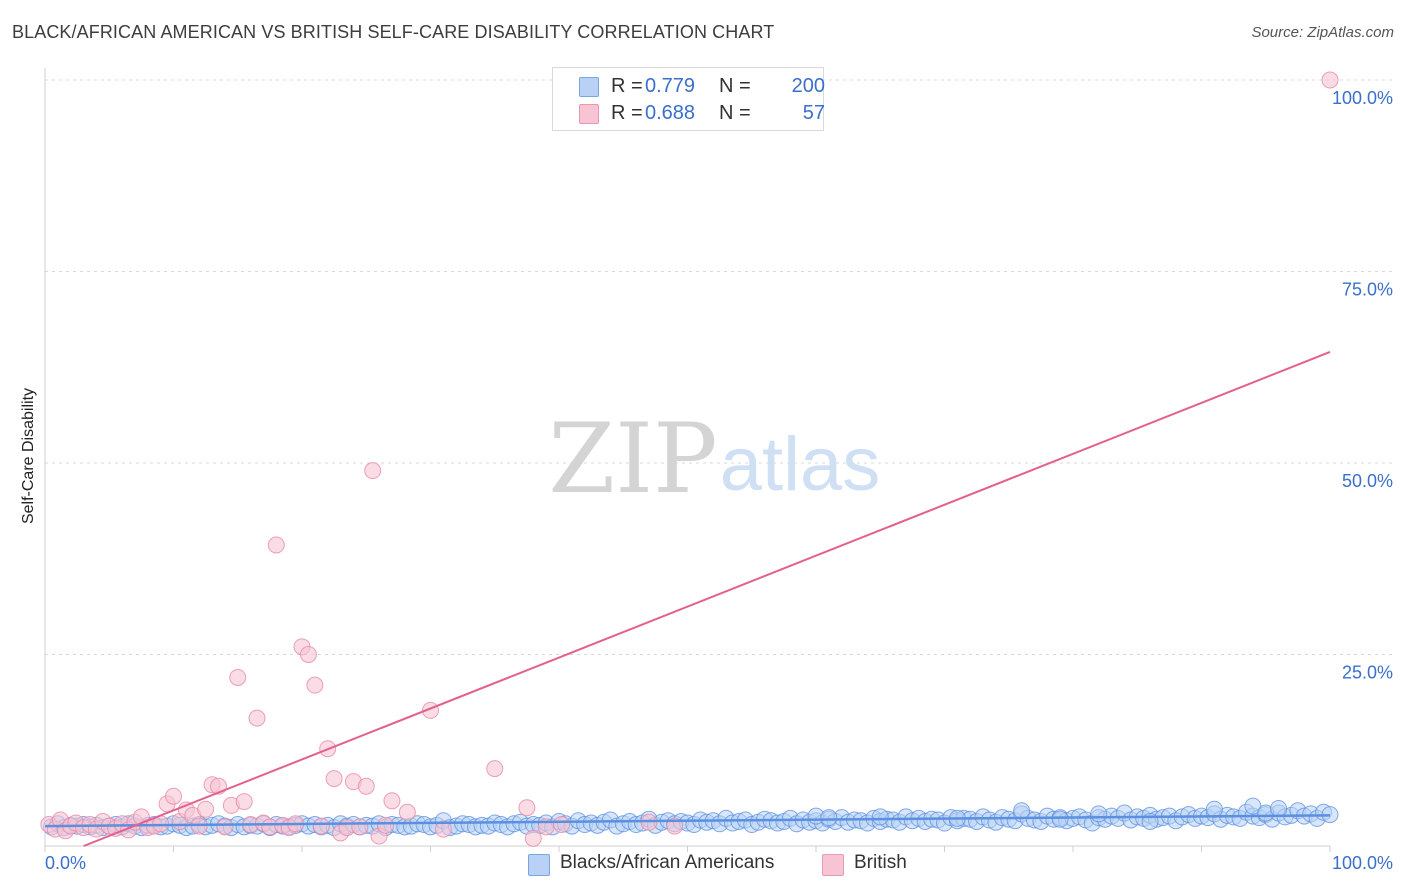 This screenshot has height=892, width=1406. I want to click on y-tick-label: 25.0%, so click(1367, 673).